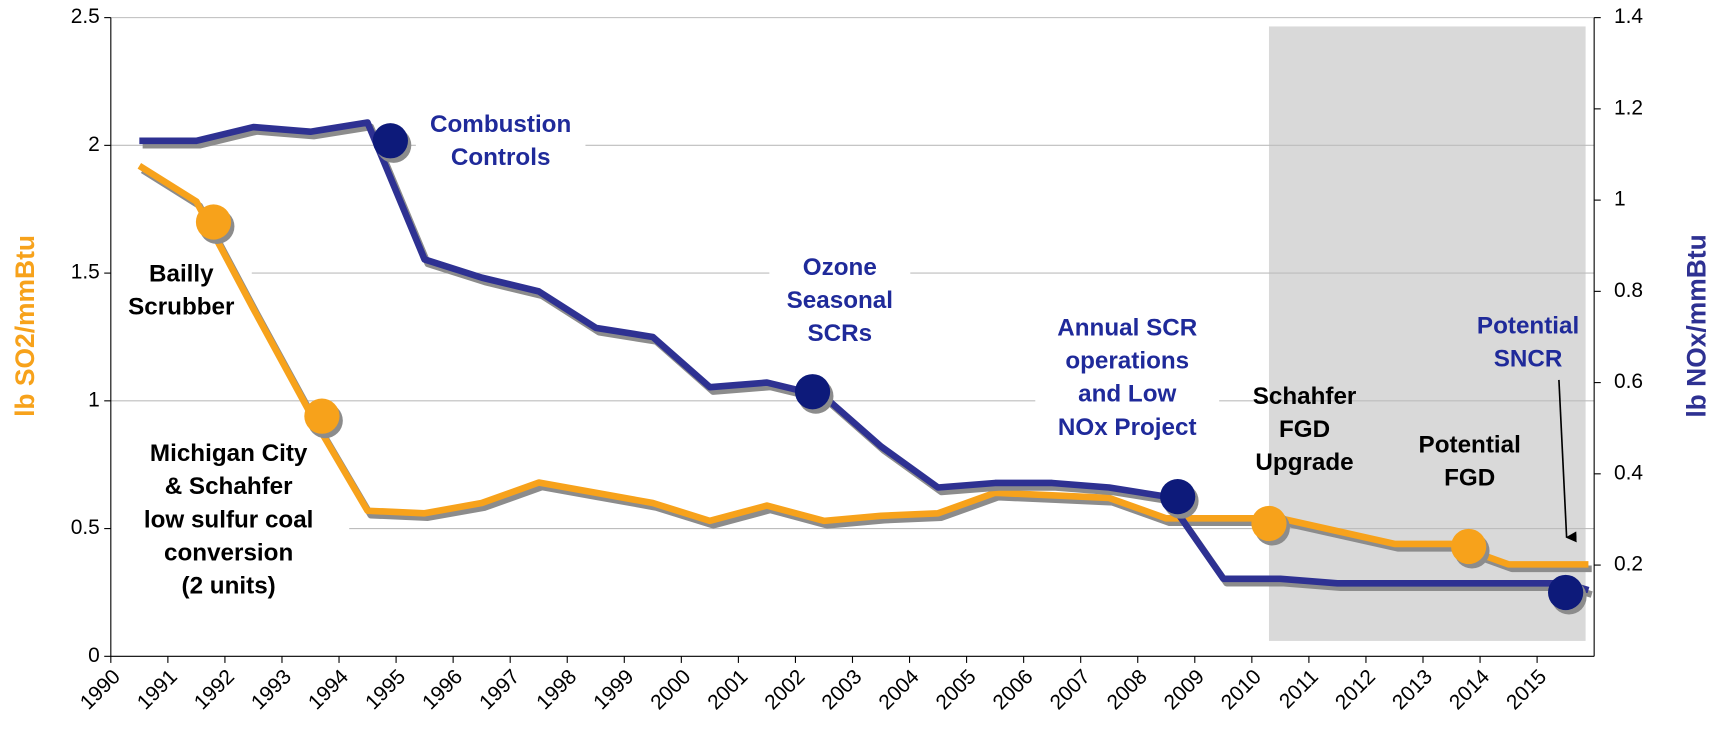  Describe the element at coordinates (1241, 689) in the screenshot. I see `x-tick-label: 2010` at that location.